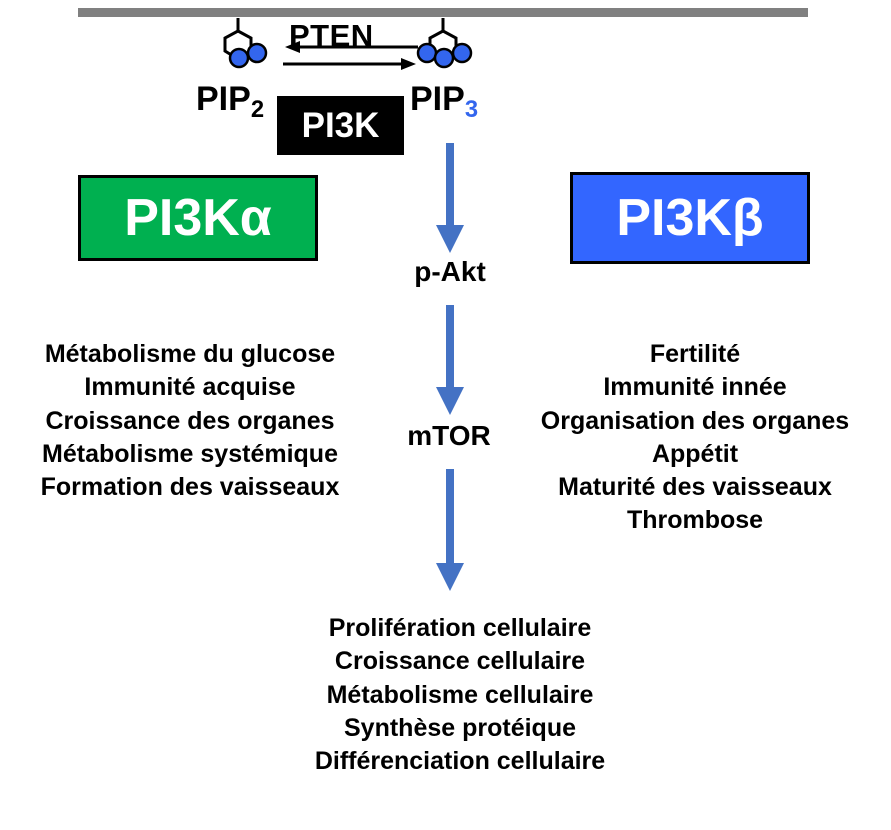 The width and height of the screenshot is (891, 830). What do you see at coordinates (249, 46) in the screenshot?
I see `pip2-lipid-icon` at bounding box center [249, 46].